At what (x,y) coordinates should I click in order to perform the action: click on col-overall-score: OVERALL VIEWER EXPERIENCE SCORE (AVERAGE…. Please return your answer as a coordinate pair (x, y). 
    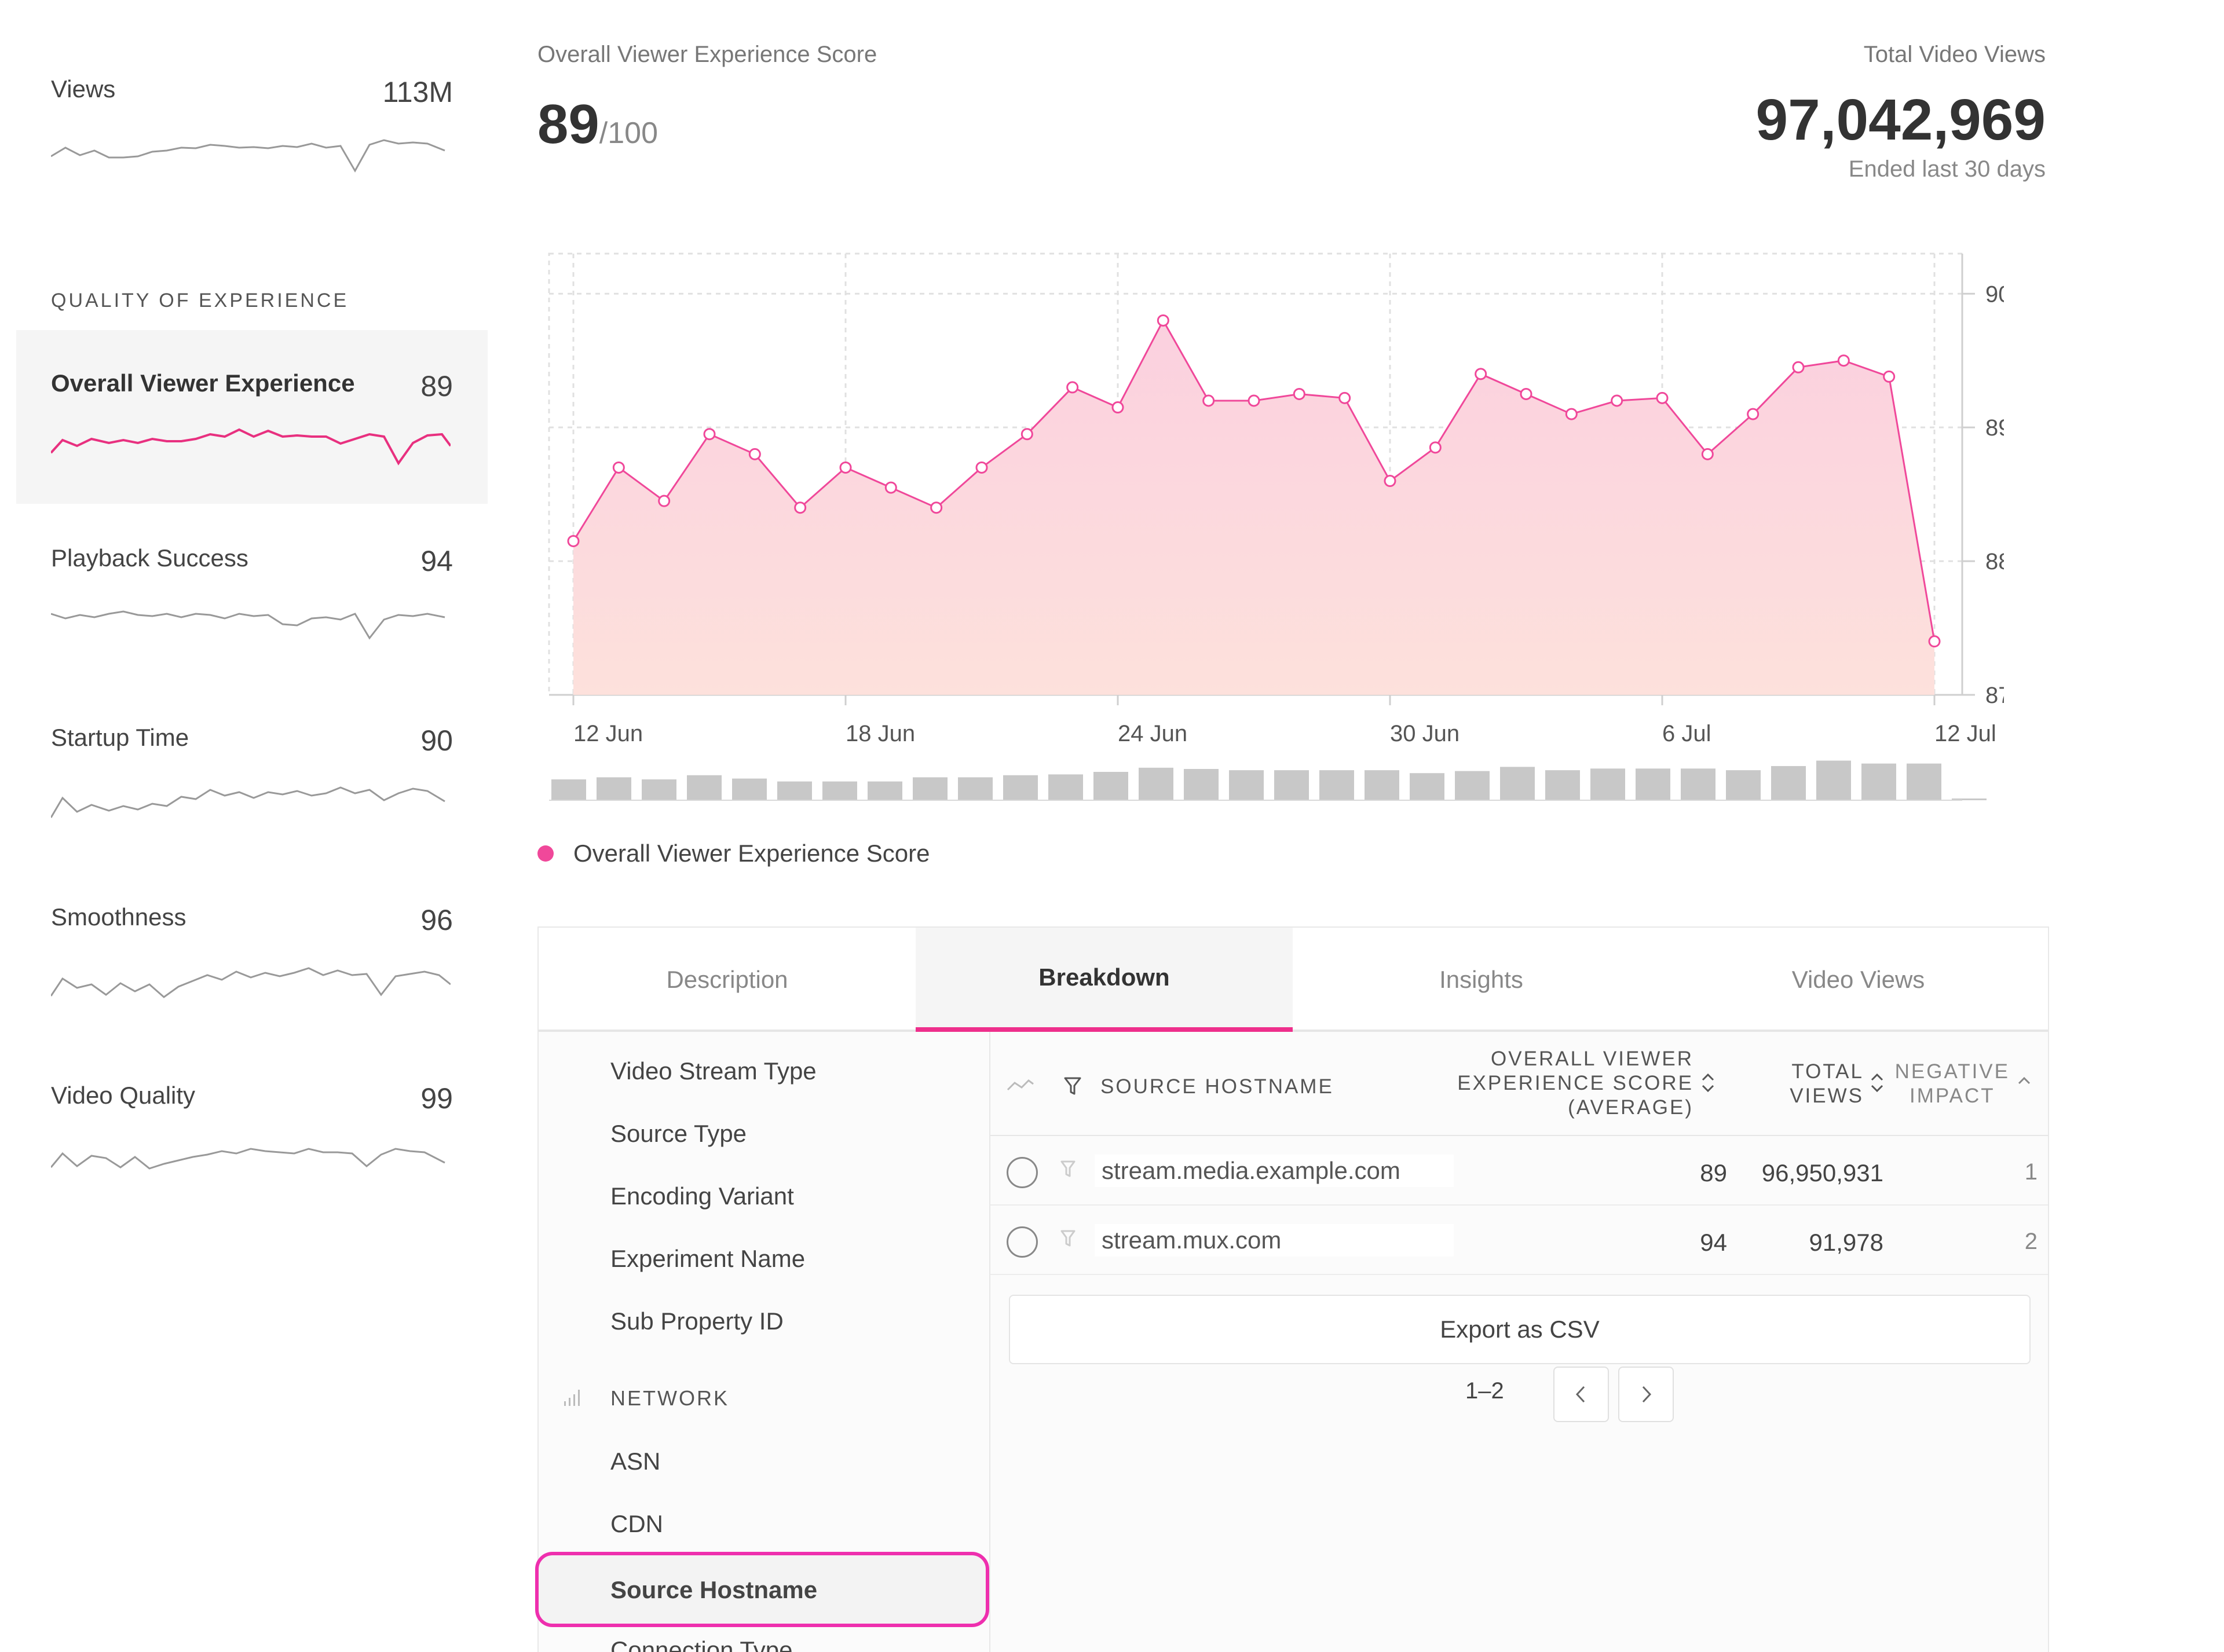
    Looking at the image, I should click on (1575, 1084).